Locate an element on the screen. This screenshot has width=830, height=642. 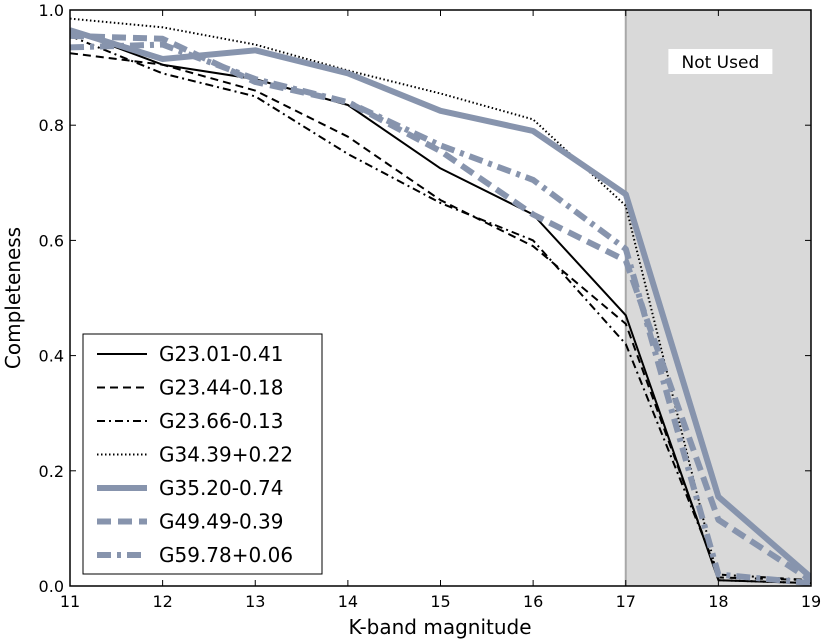
legend-label-3: G23.66-0.13 is located at coordinates (221, 421).